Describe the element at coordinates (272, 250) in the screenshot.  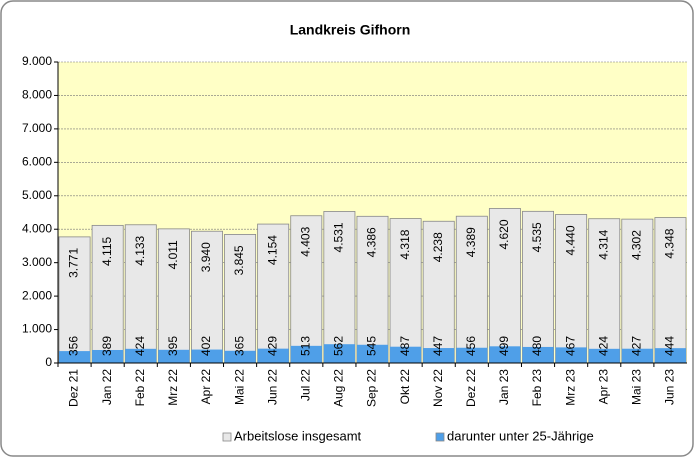
I see `value-label: 4.154` at that location.